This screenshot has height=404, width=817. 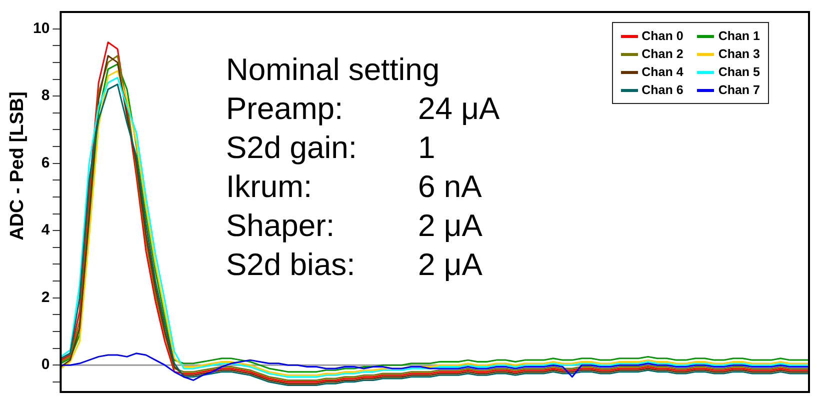 What do you see at coordinates (354, 186) in the screenshot?
I see `text: Ikrum: 6 nA` at bounding box center [354, 186].